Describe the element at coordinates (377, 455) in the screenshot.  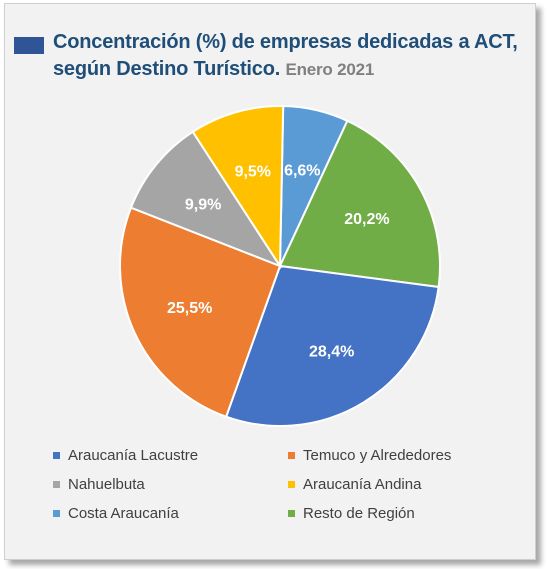
I see `legend-label: Temuco y Alrededores` at that location.